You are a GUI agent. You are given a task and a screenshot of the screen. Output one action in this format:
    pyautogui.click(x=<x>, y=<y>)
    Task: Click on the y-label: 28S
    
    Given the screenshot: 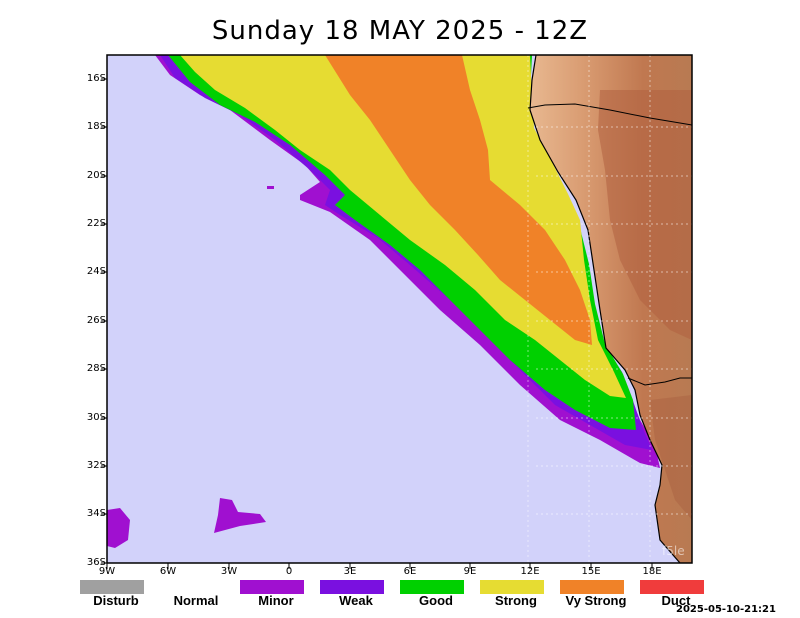 What is the action you would take?
    pyautogui.click(x=96, y=368)
    